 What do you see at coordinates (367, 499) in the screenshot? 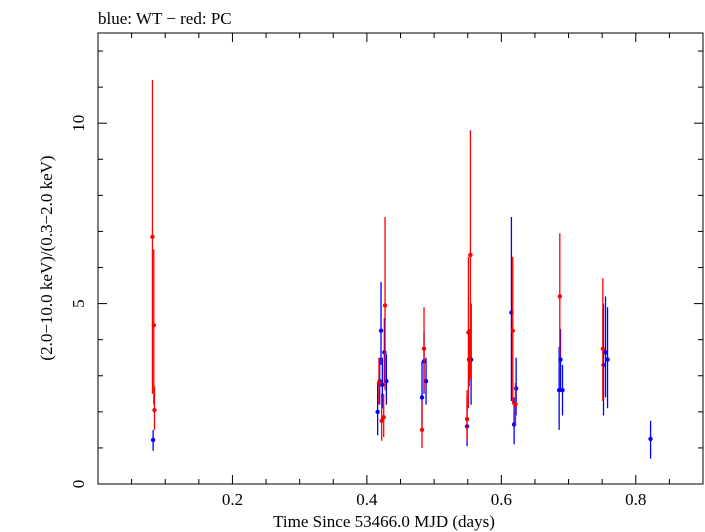
I see `x-tick-label: 0.4` at bounding box center [367, 499].